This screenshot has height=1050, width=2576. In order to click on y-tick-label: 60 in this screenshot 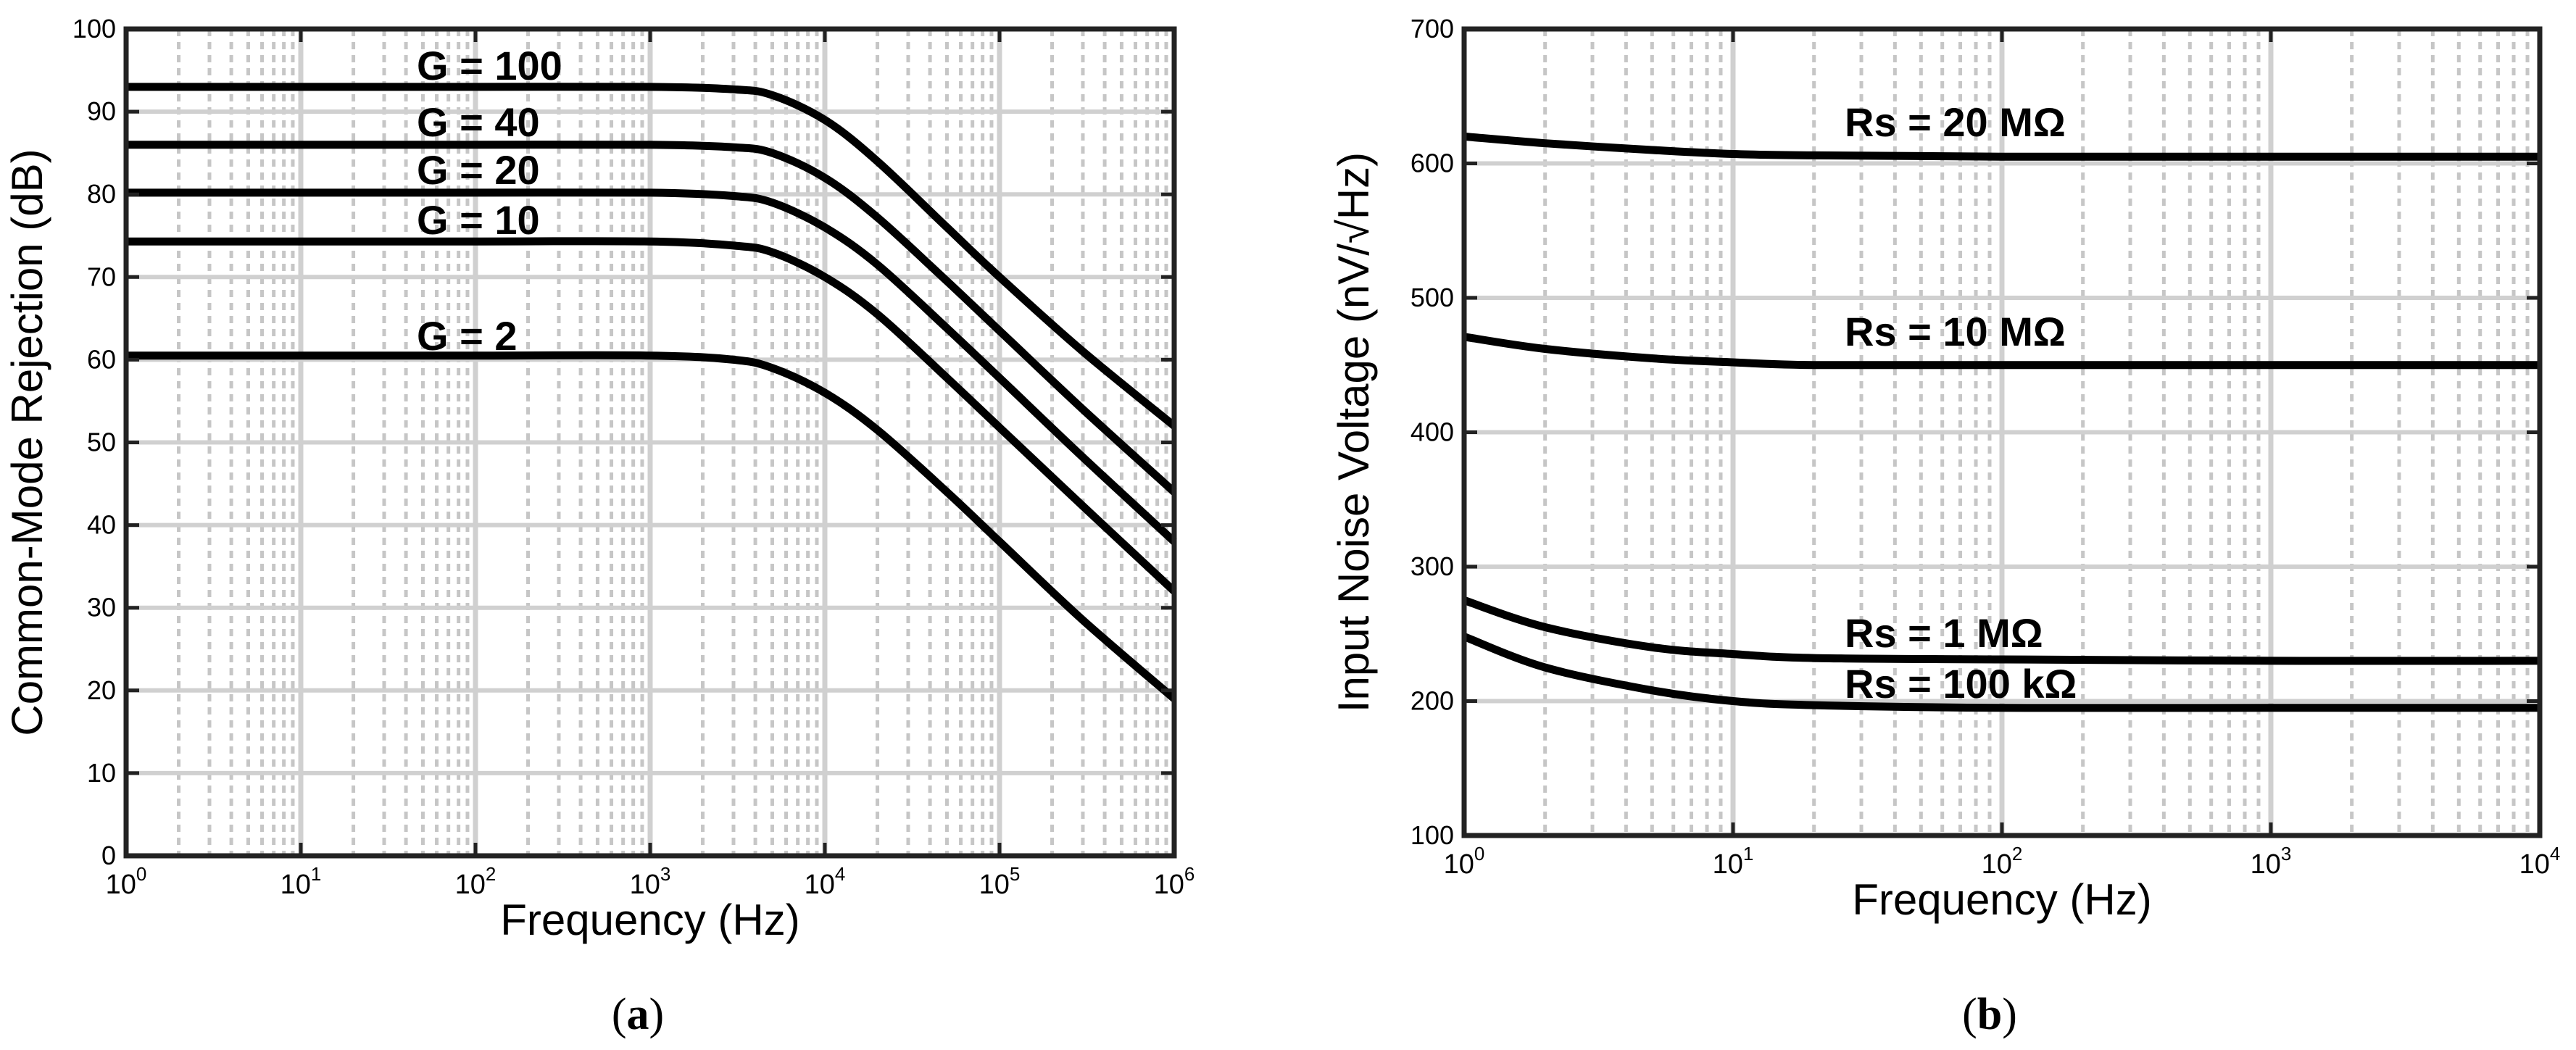, I will do `click(101, 359)`.